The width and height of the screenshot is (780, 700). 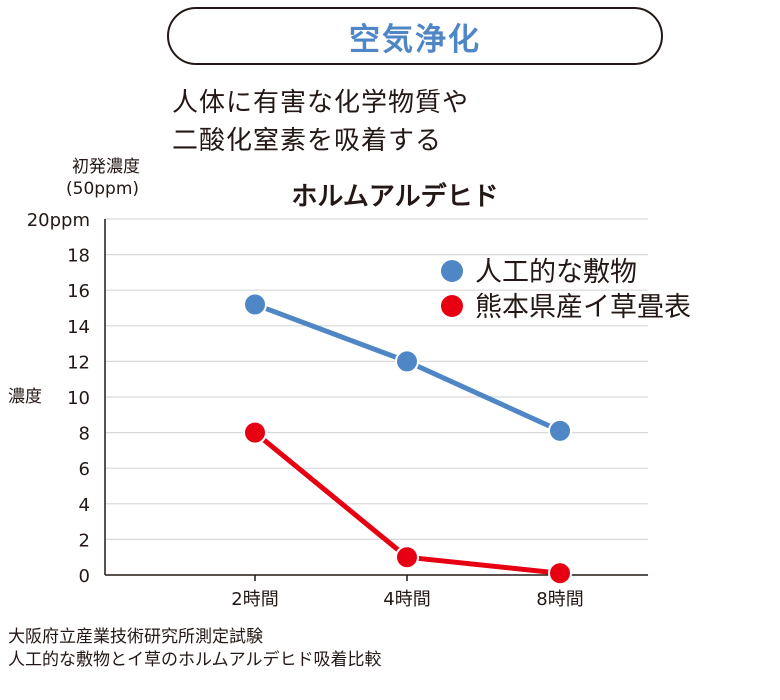 What do you see at coordinates (84, 576) in the screenshot?
I see `y-tick-label: 0` at bounding box center [84, 576].